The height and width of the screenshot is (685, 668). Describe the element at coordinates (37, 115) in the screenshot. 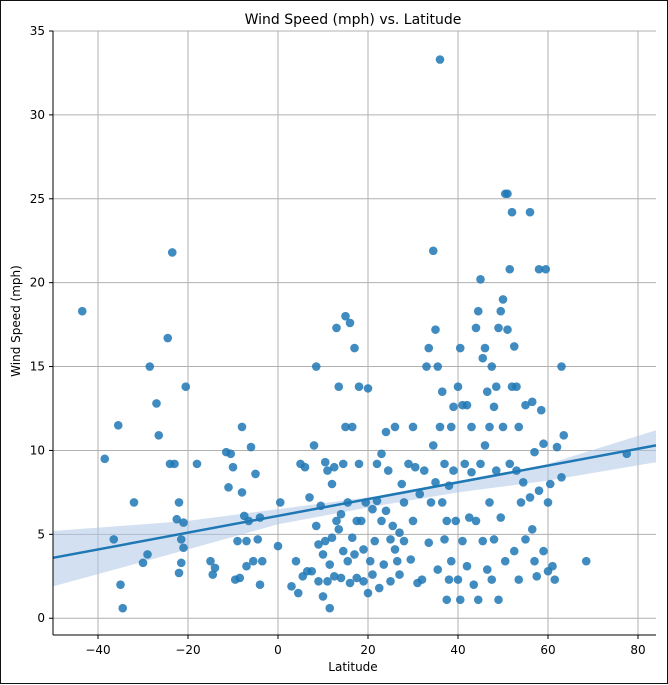

I see `y-tick-label: 30` at that location.